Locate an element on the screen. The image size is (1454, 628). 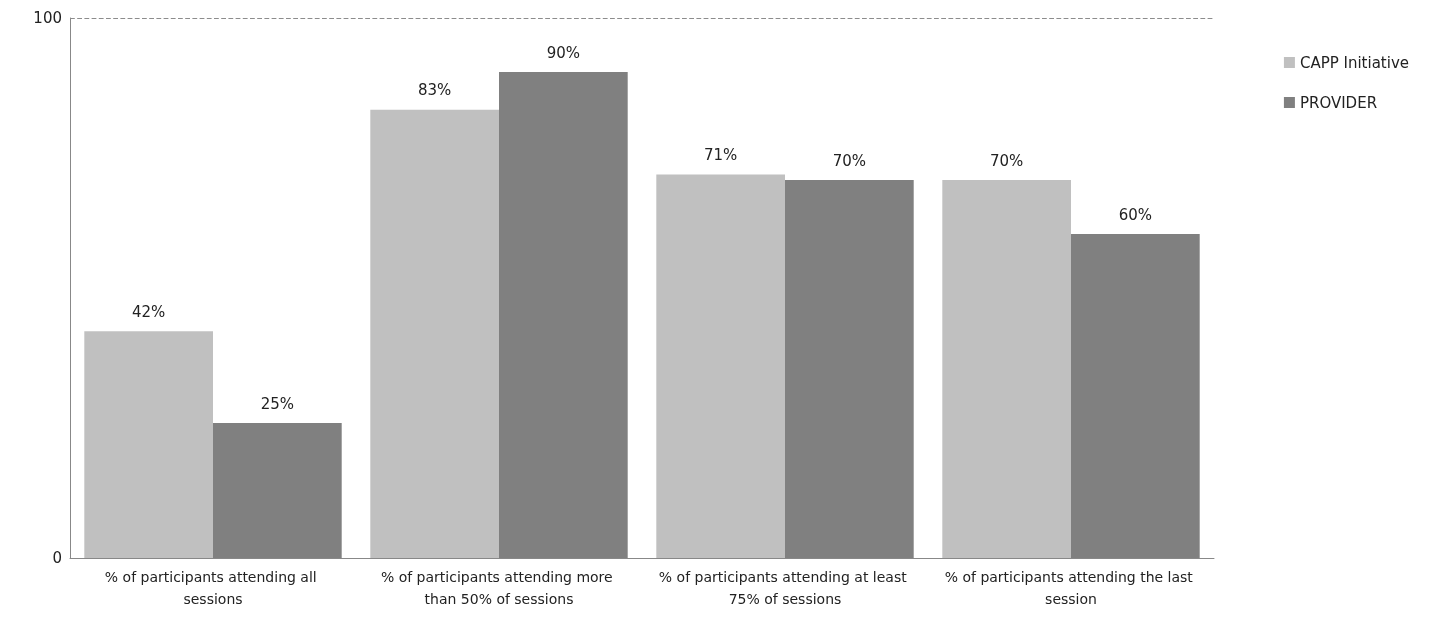
y-tick-label: 0 is located at coordinates (57, 558).